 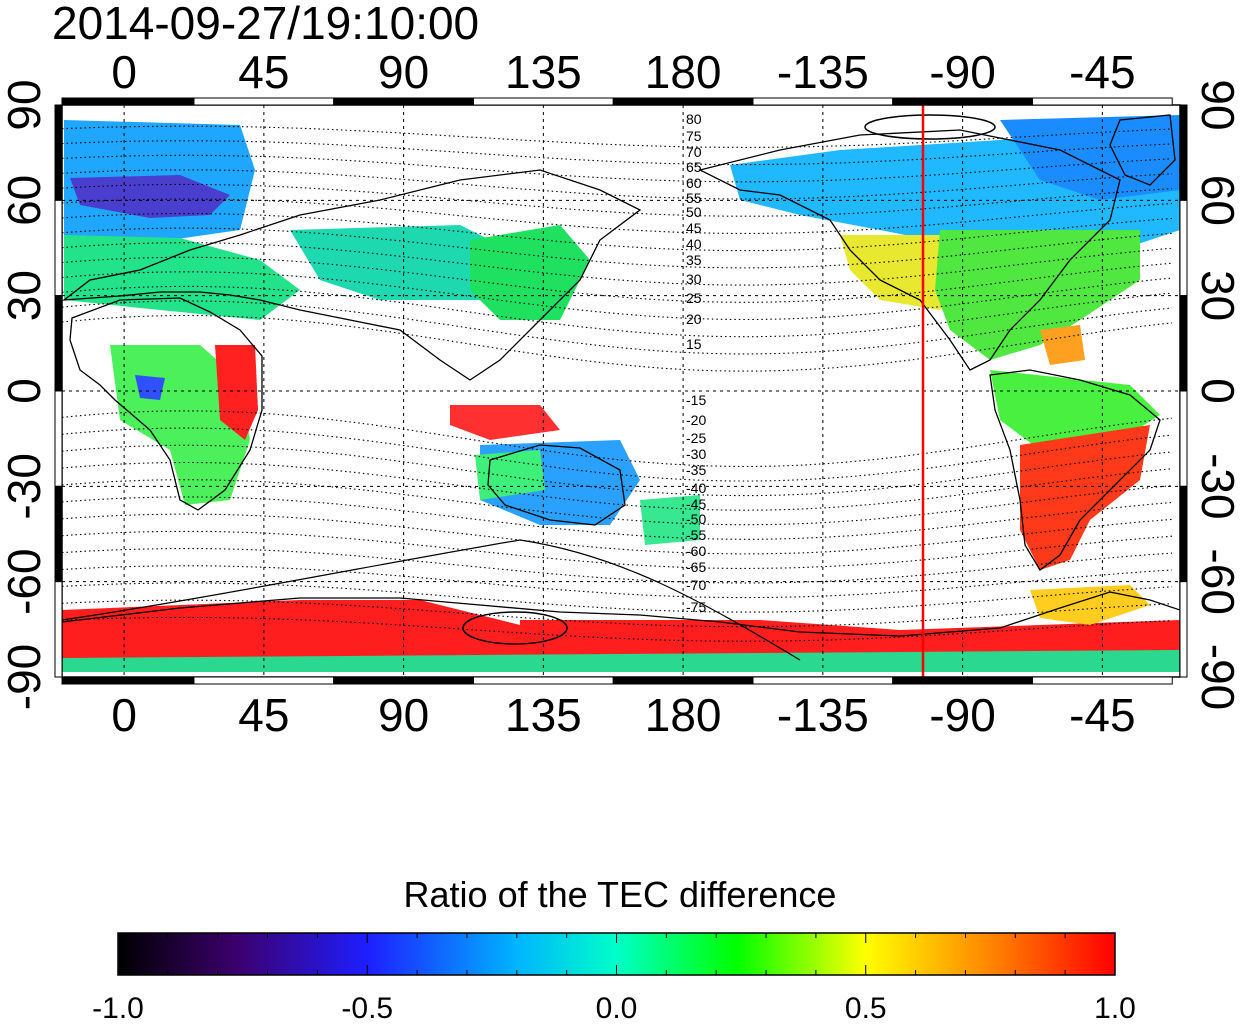 I want to click on left-latitude-label: -90, so click(x=25, y=677).